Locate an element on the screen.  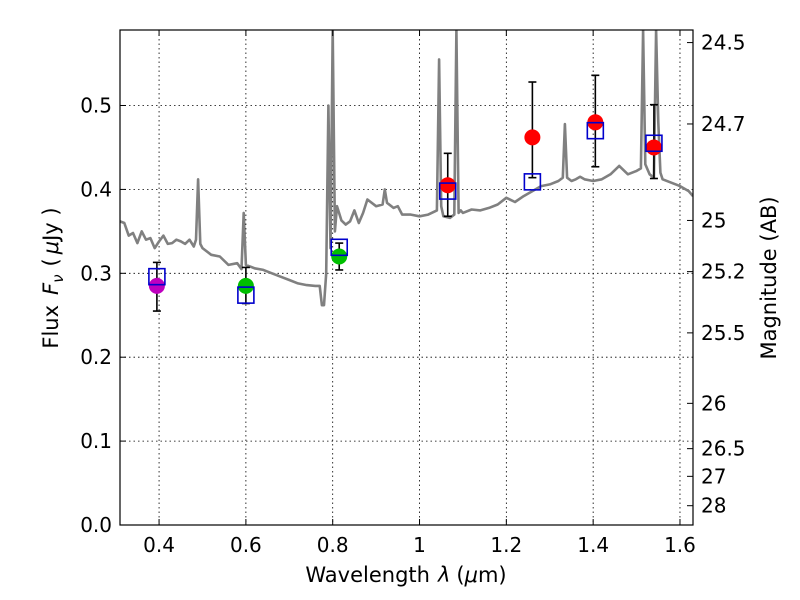
y2-tick-label: 28 is located at coordinates (713, 506).